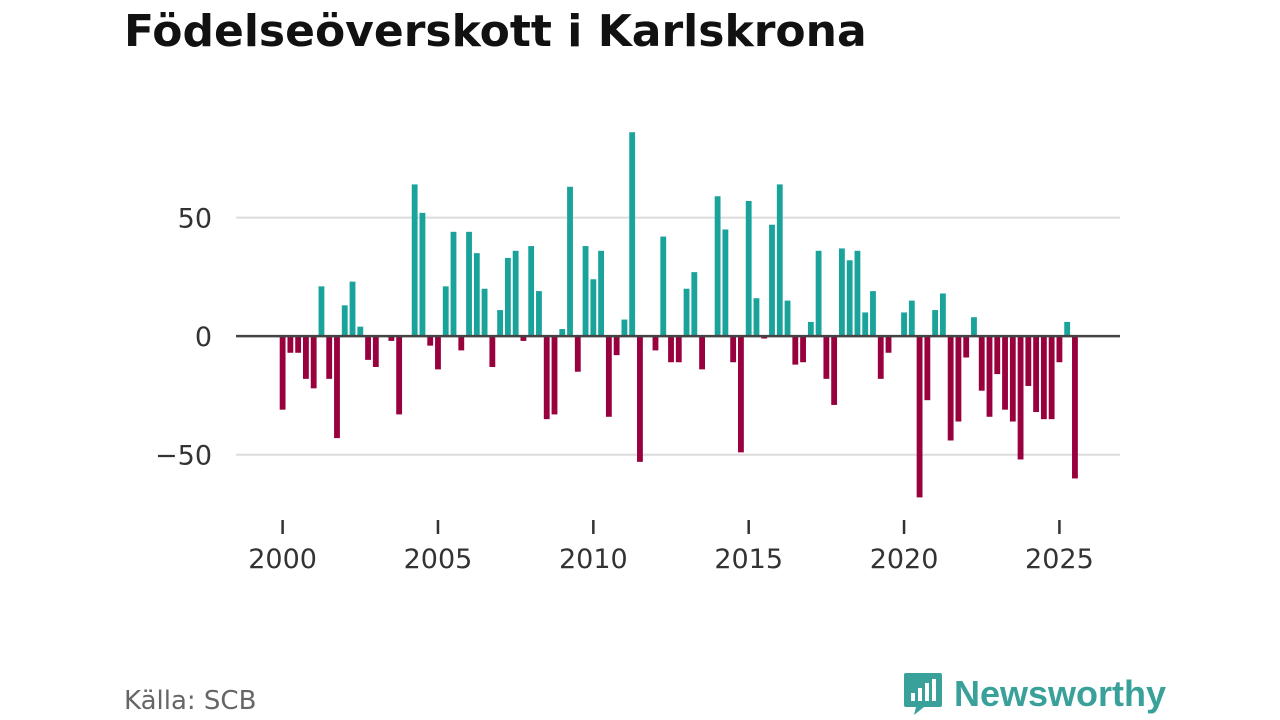 The height and width of the screenshot is (720, 1280). What do you see at coordinates (671, 547) in the screenshot?
I see `x-axis: 2000 2005 2010 2015 2020 2025` at bounding box center [671, 547].